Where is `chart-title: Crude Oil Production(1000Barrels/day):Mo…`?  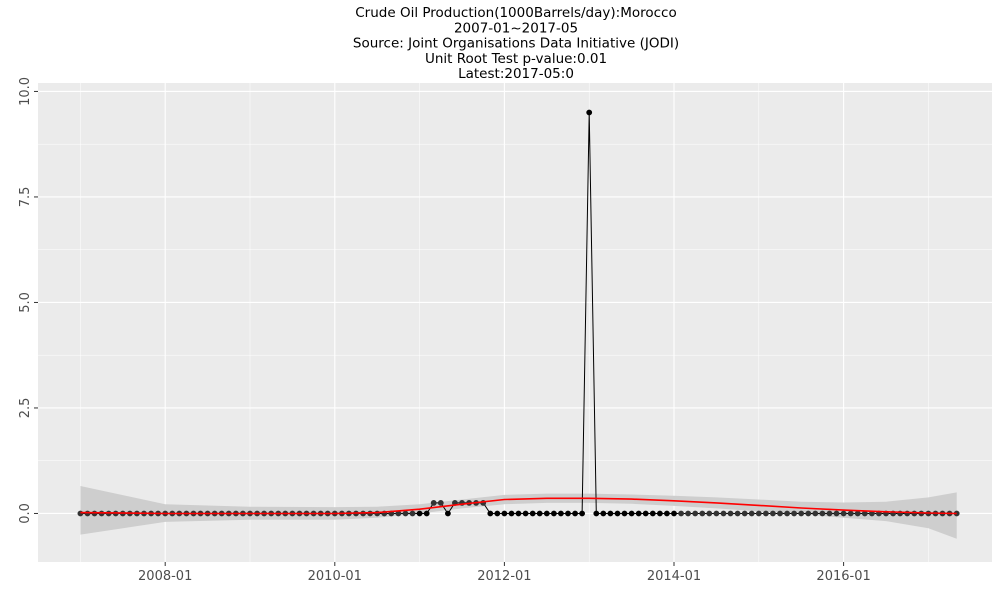 chart-title: Crude Oil Production(1000Barrels/day):Mo… is located at coordinates (516, 43).